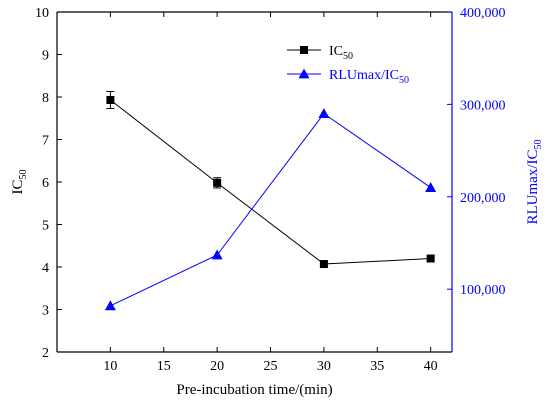  What do you see at coordinates (164, 366) in the screenshot?
I see `x-tick-label: 15` at bounding box center [164, 366].